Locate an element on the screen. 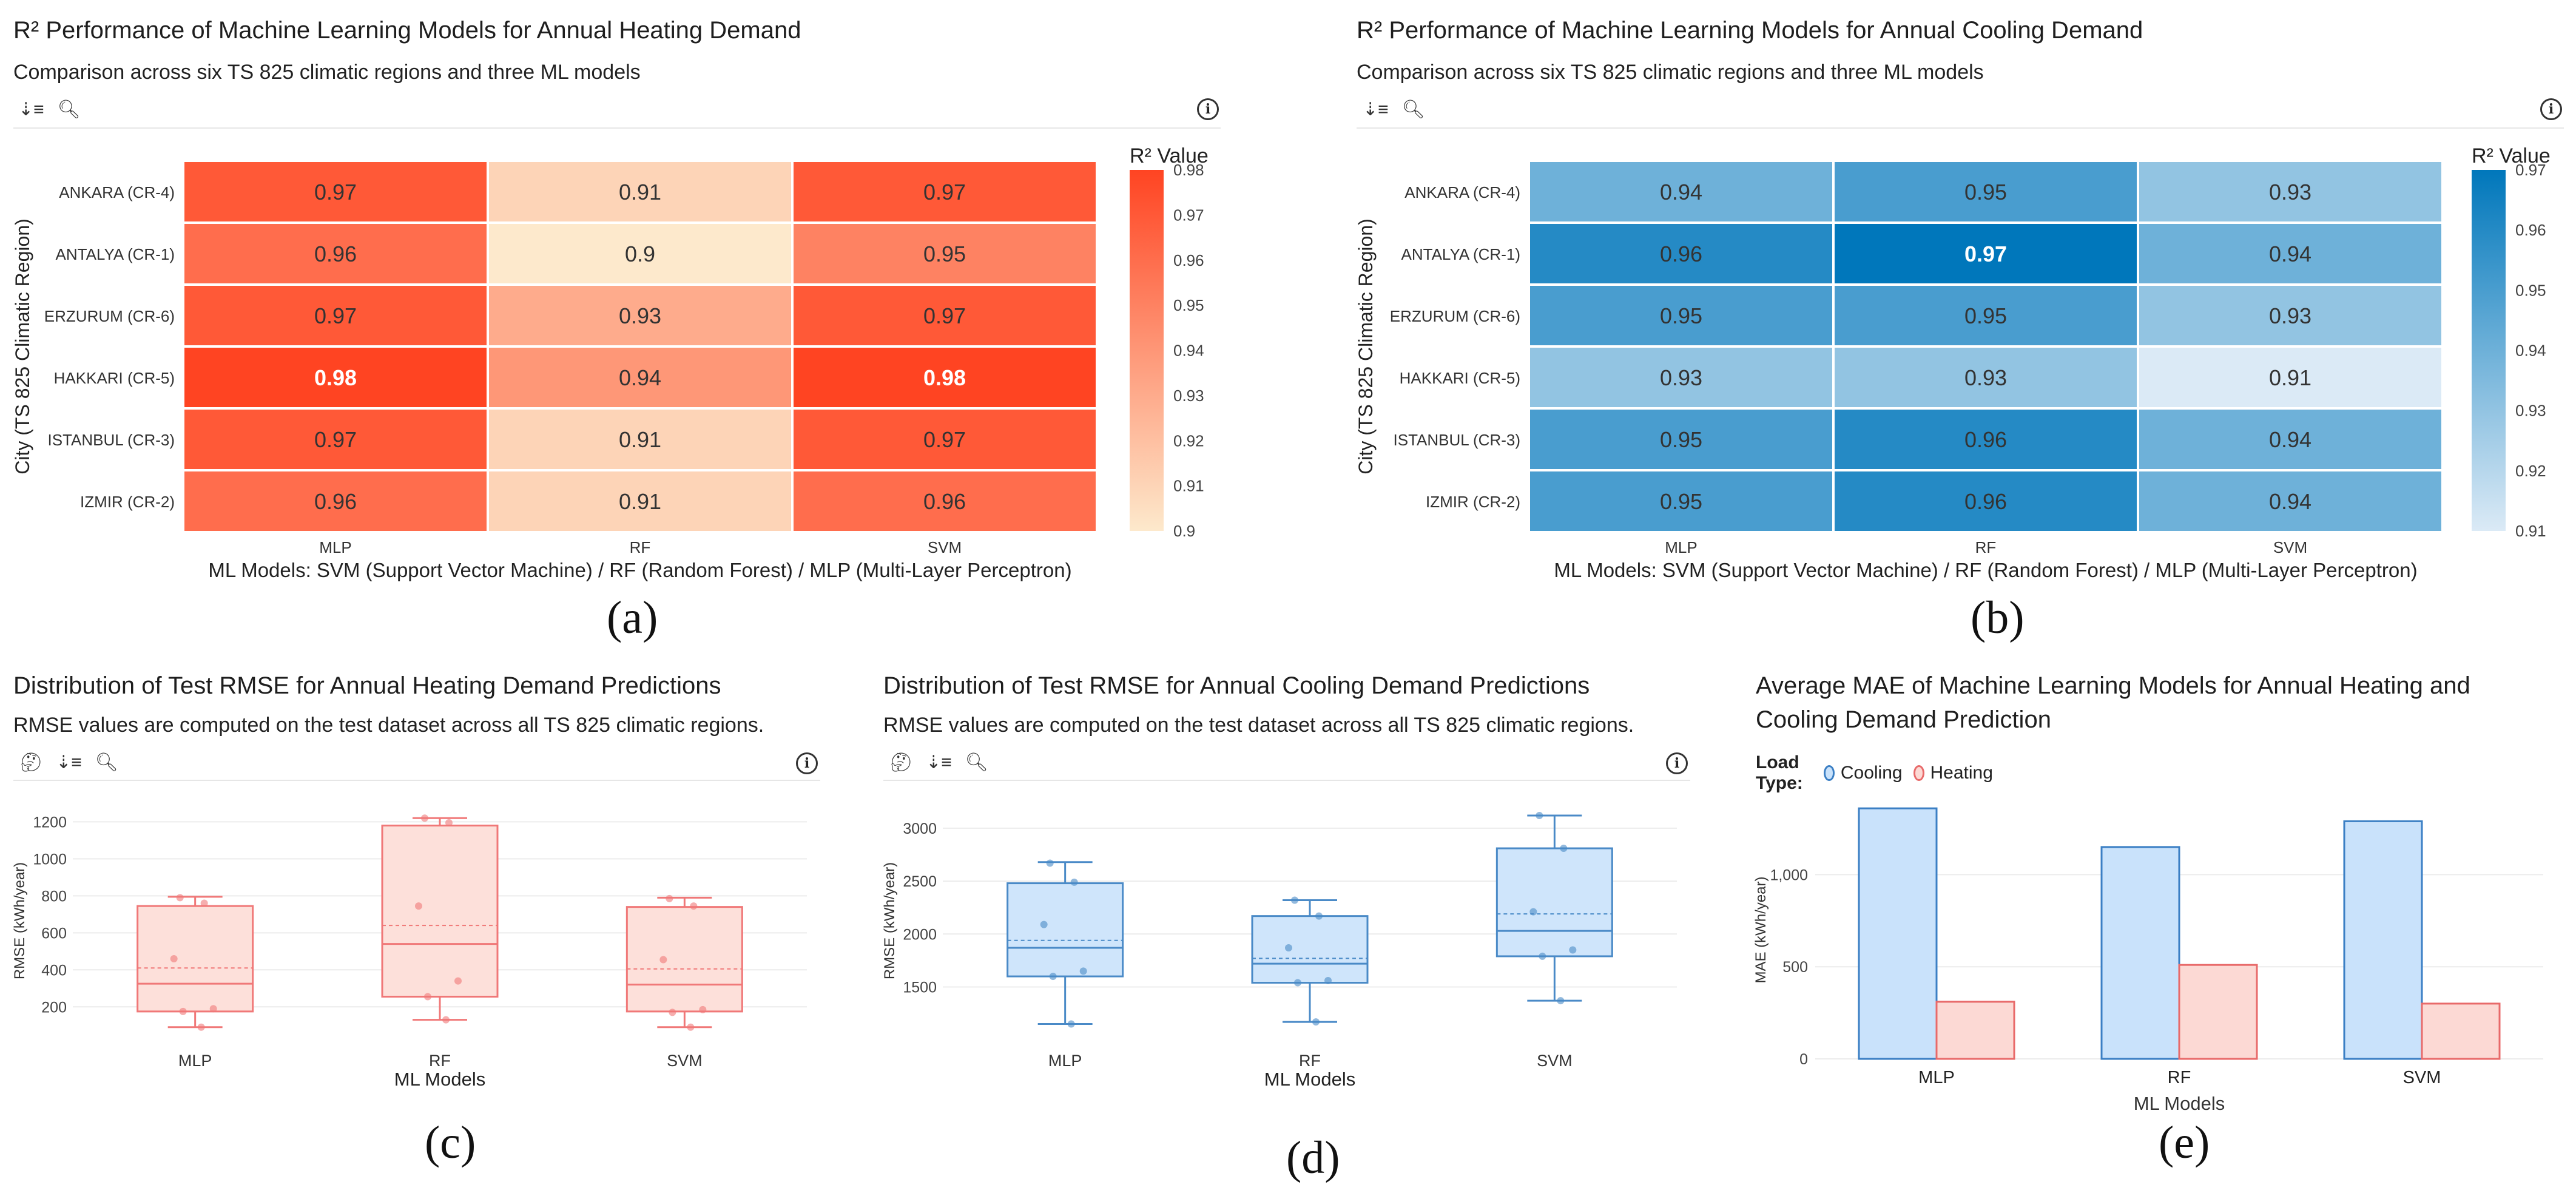 This screenshot has height=1196, width=2576. colorbar-tick-label: 0.98 is located at coordinates (1188, 170).